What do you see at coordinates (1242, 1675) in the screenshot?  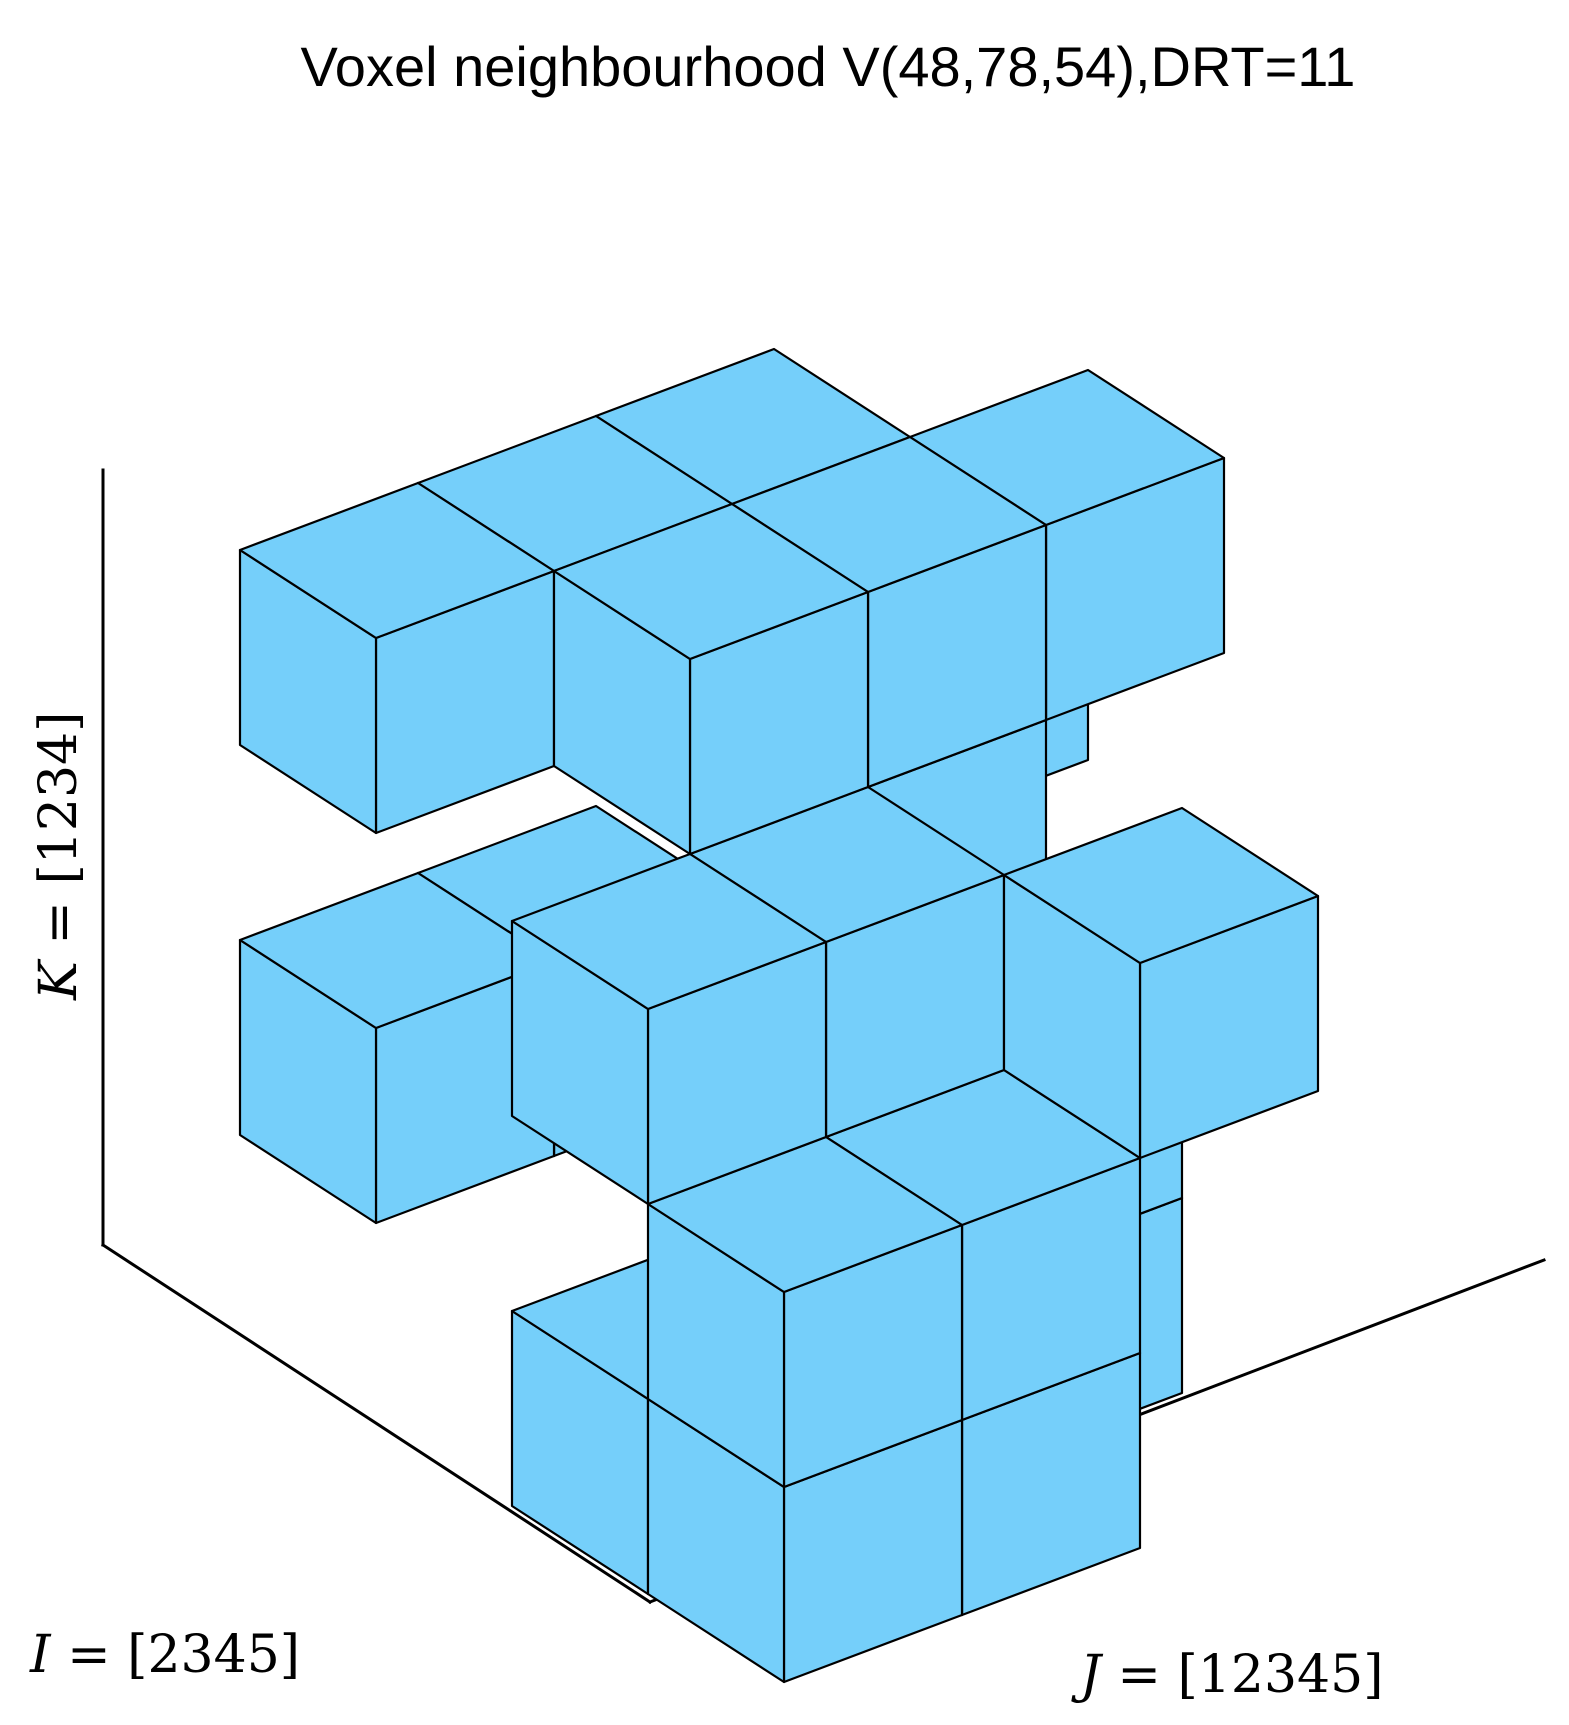 I see `j-axis-range: = [12345]` at bounding box center [1242, 1675].